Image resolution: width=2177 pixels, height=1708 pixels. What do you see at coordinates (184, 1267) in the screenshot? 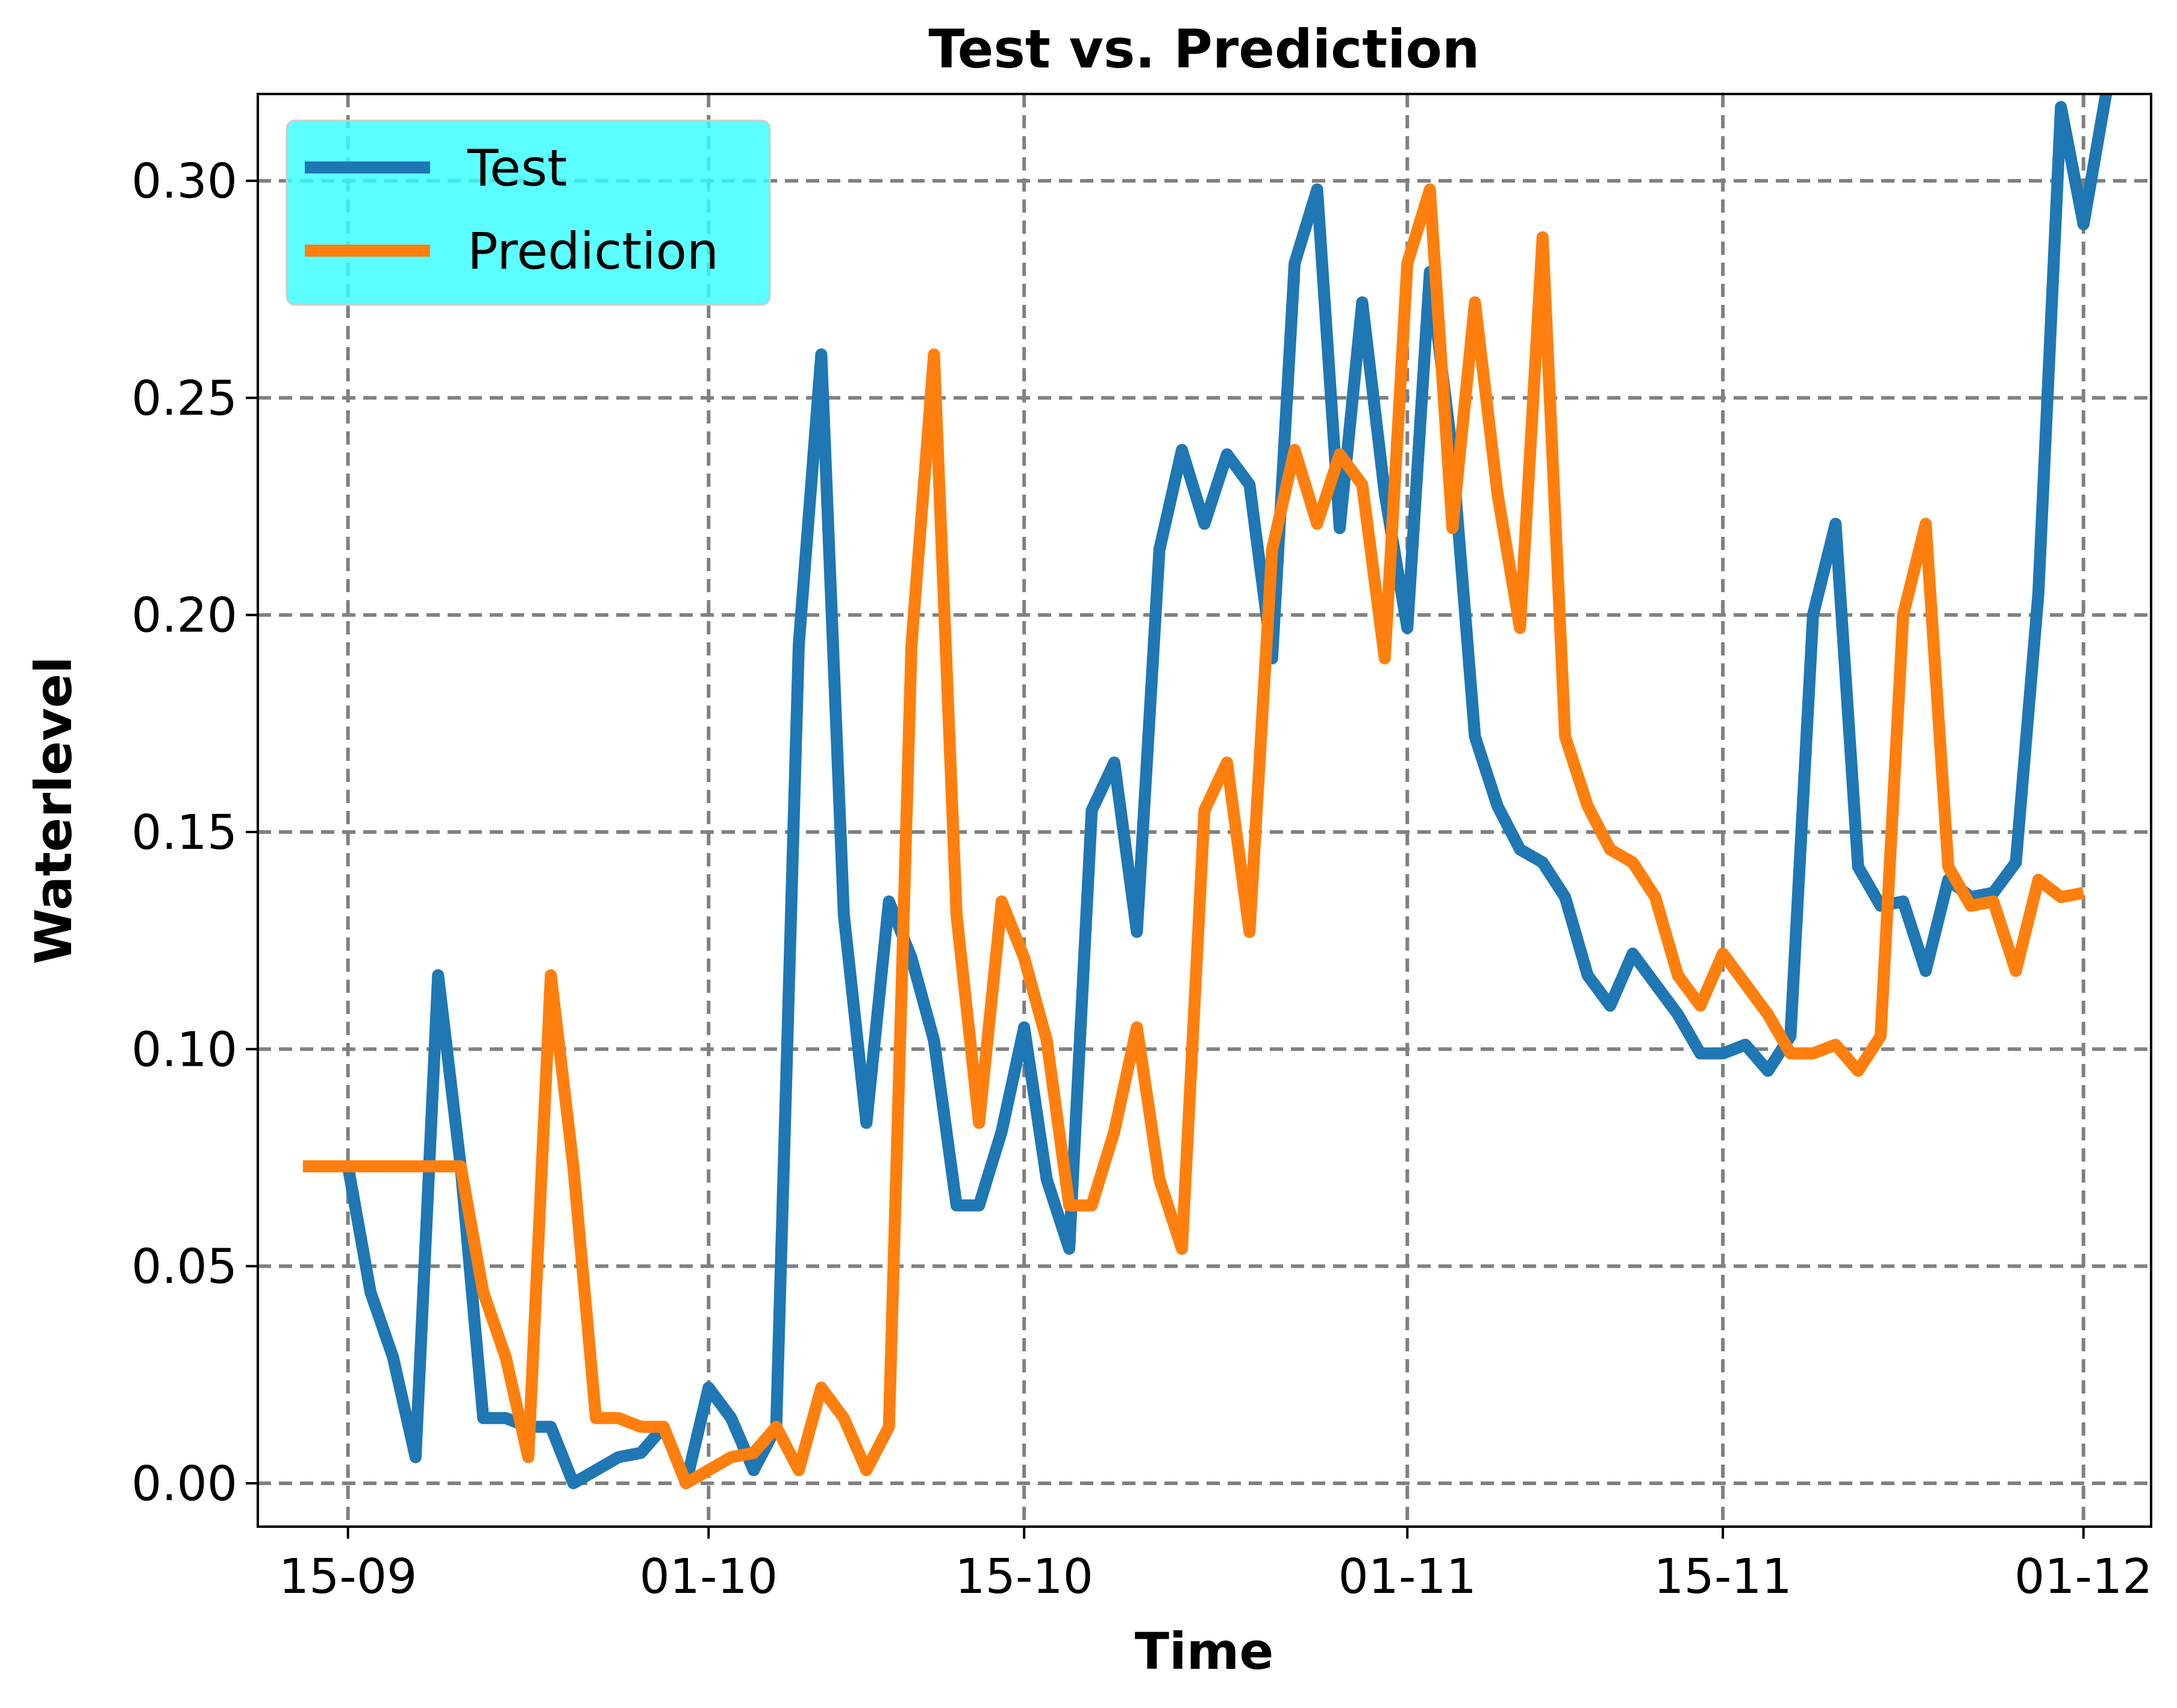
I see `y-tick-label: 0.05` at bounding box center [184, 1267].